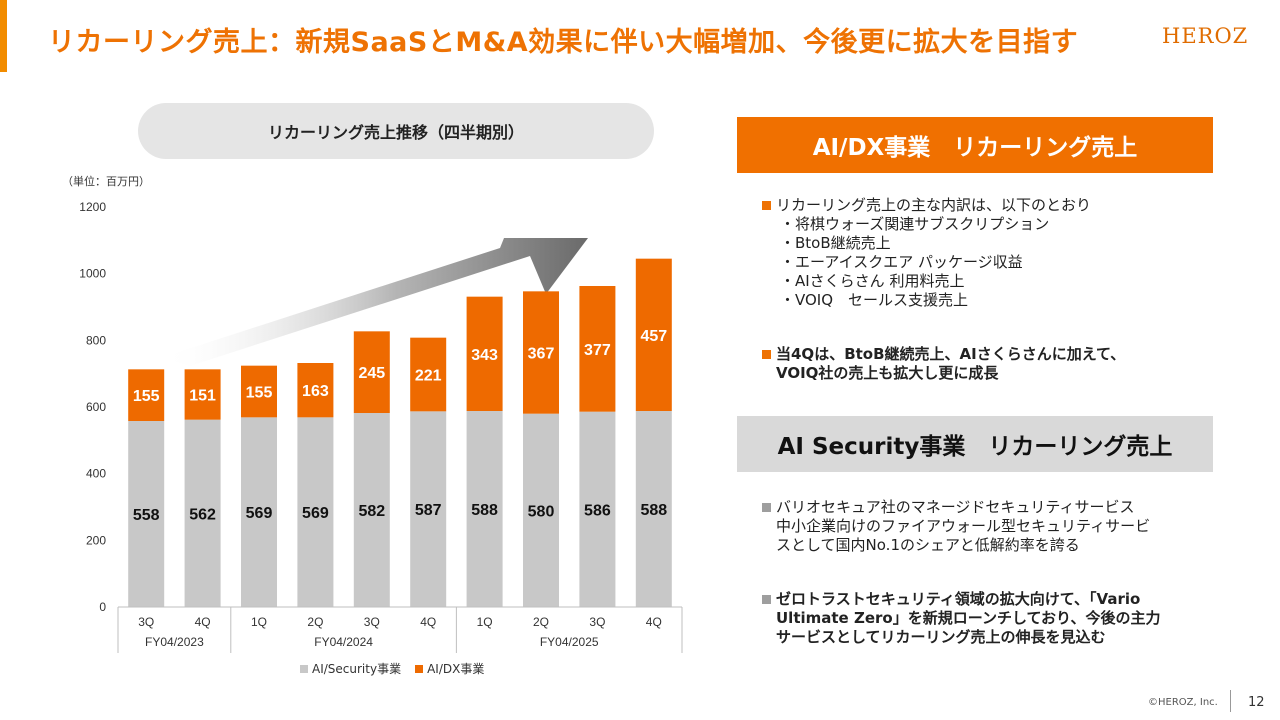 This screenshot has height=720, width=1280. Describe the element at coordinates (975, 145) in the screenshot. I see `dx-section-header: AI/DX事業 リカーリング売上` at that location.